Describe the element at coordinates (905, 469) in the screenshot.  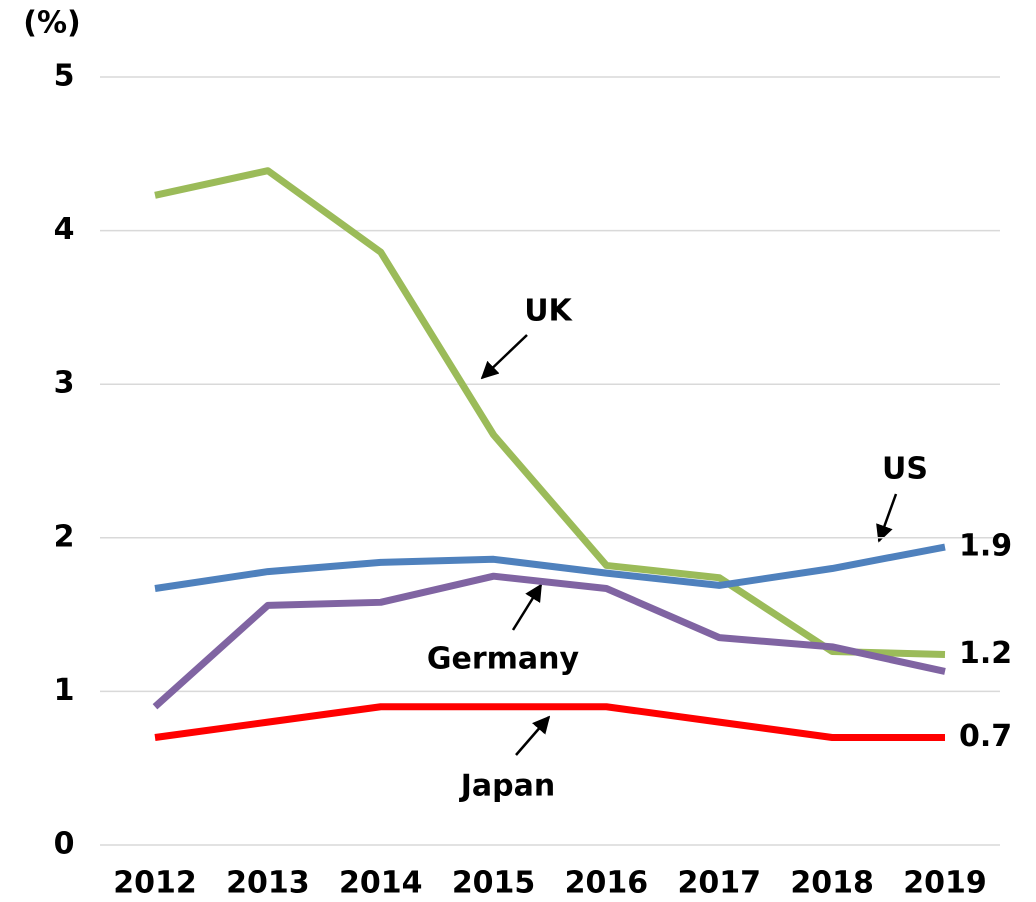
I see `series-label: US` at that location.